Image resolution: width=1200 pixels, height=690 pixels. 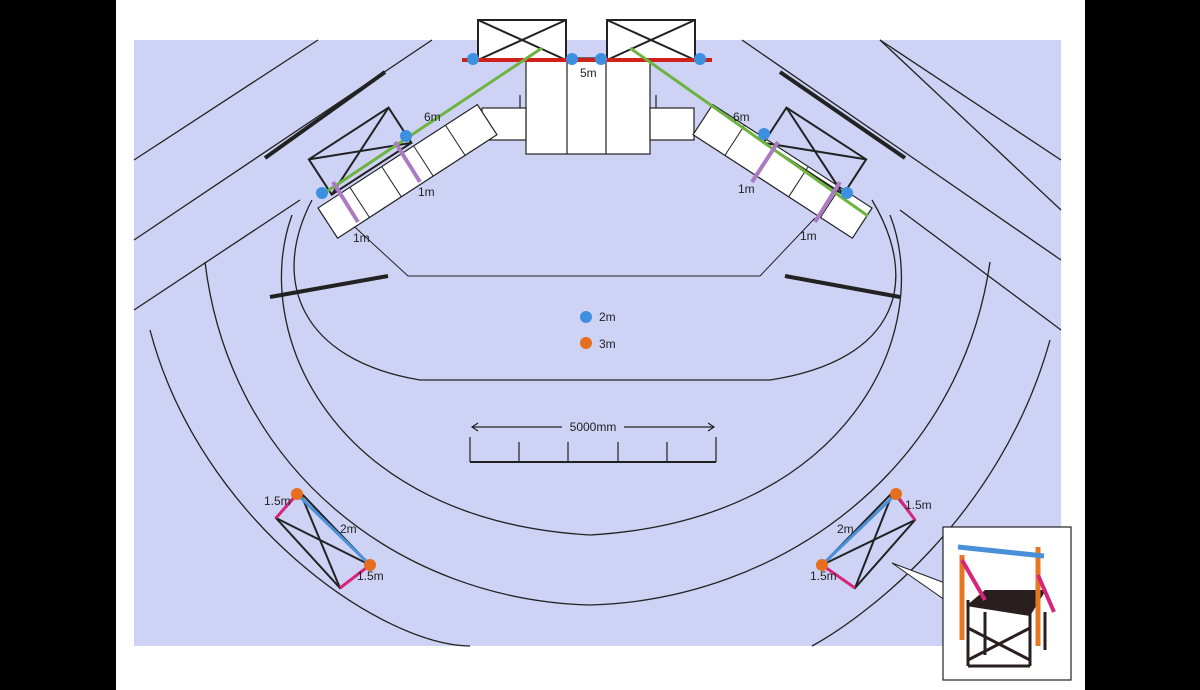 I want to click on inset-callout, so click(x=981, y=603).